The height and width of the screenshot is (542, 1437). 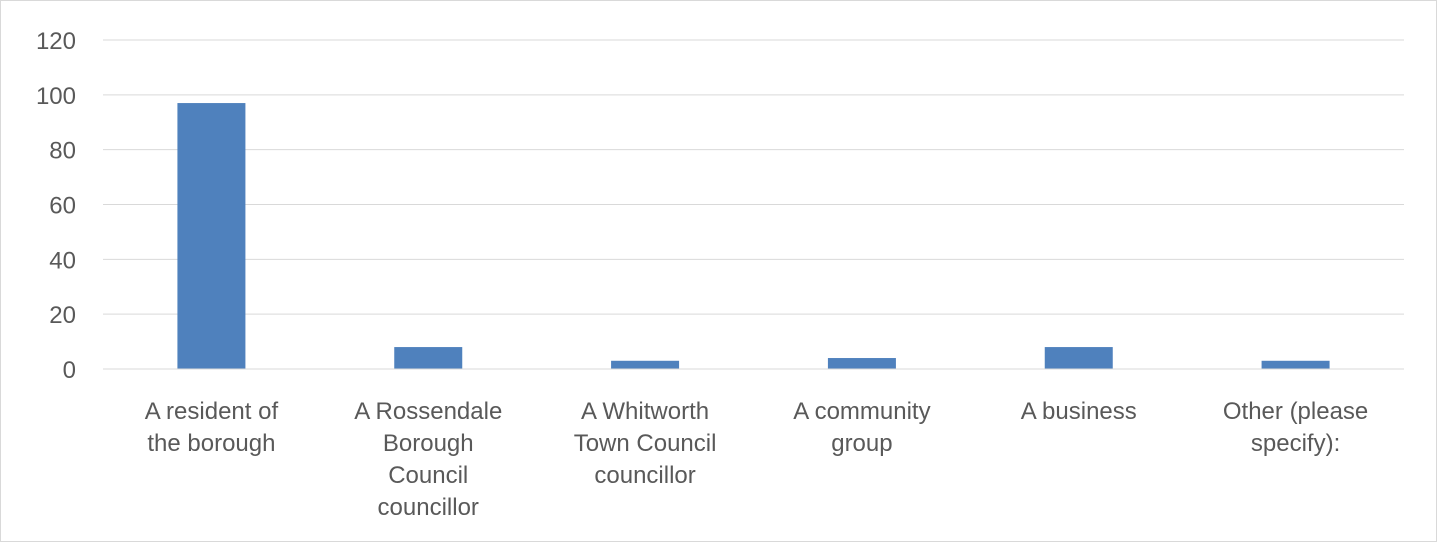 I want to click on y-tick-label: 80, so click(x=62, y=151).